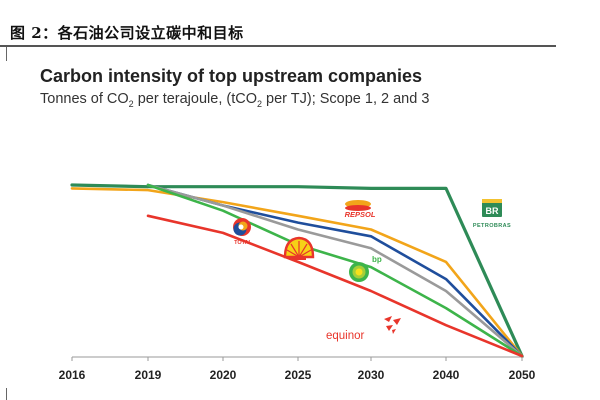 This screenshot has height=400, width=600. What do you see at coordinates (297, 358) in the screenshot?
I see `x-axis` at bounding box center [297, 358].